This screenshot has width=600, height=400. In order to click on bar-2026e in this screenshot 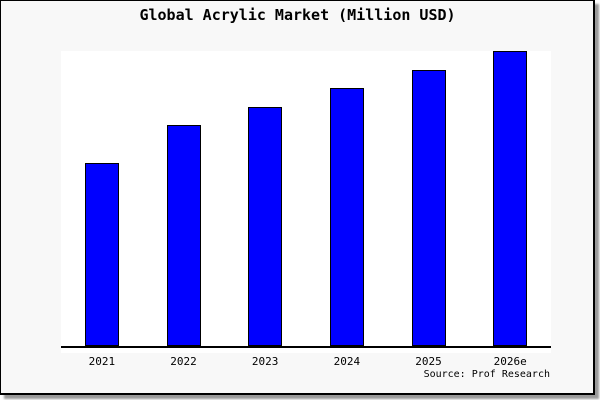, I will do `click(510, 198)`.